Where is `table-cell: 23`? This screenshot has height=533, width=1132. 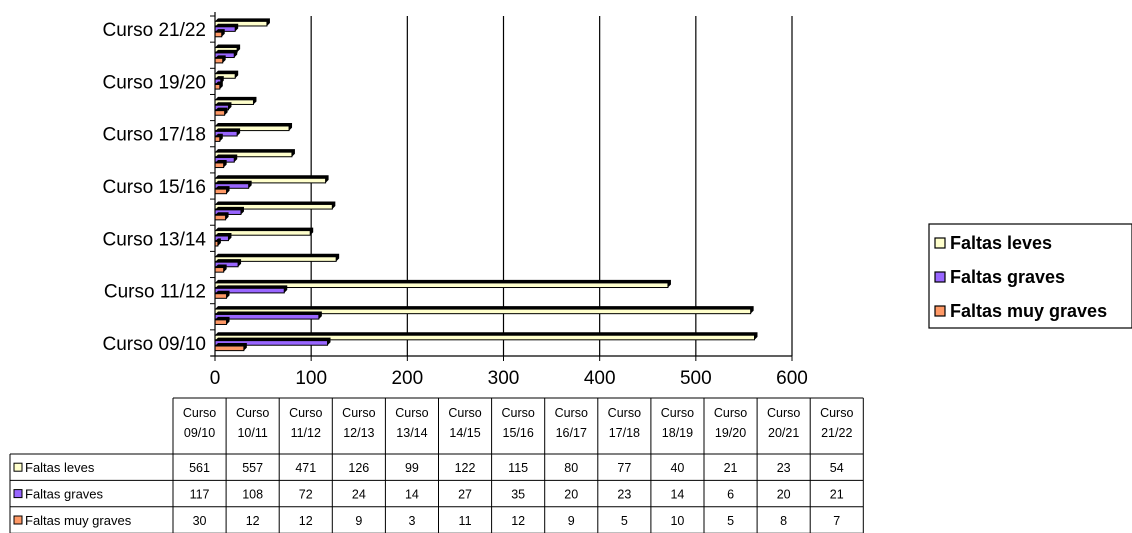 table-cell: 23 is located at coordinates (624, 495).